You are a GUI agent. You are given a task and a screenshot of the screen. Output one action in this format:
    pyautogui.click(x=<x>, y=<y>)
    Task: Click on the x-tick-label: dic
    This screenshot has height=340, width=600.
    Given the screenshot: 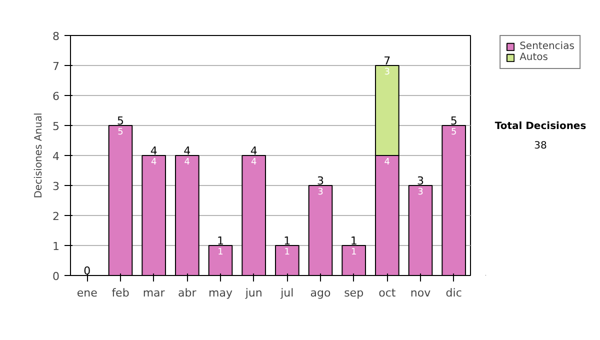 What is the action you would take?
    pyautogui.click(x=454, y=293)
    